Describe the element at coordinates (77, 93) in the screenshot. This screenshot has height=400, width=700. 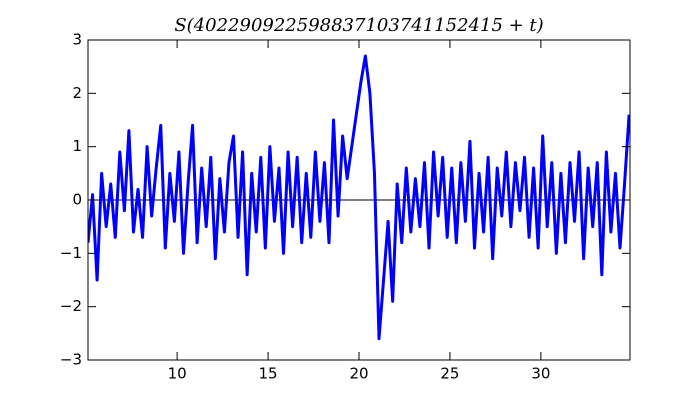
I see `y-tick-label: 2` at that location.